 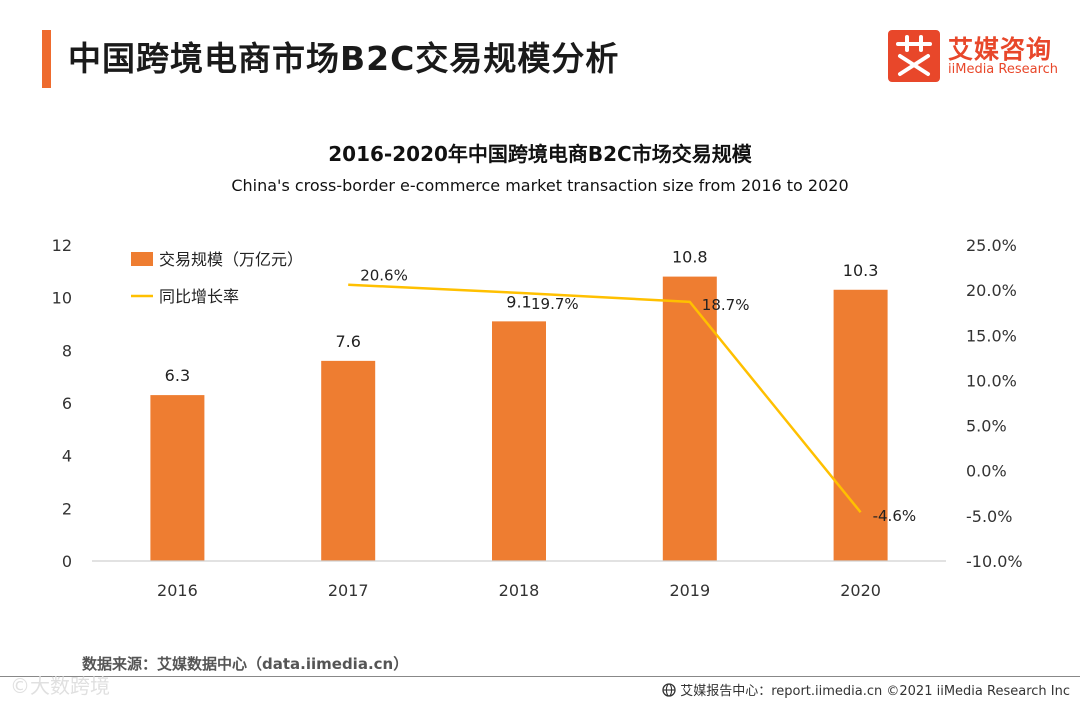 I want to click on bar-data-label: 10.3, so click(x=861, y=270).